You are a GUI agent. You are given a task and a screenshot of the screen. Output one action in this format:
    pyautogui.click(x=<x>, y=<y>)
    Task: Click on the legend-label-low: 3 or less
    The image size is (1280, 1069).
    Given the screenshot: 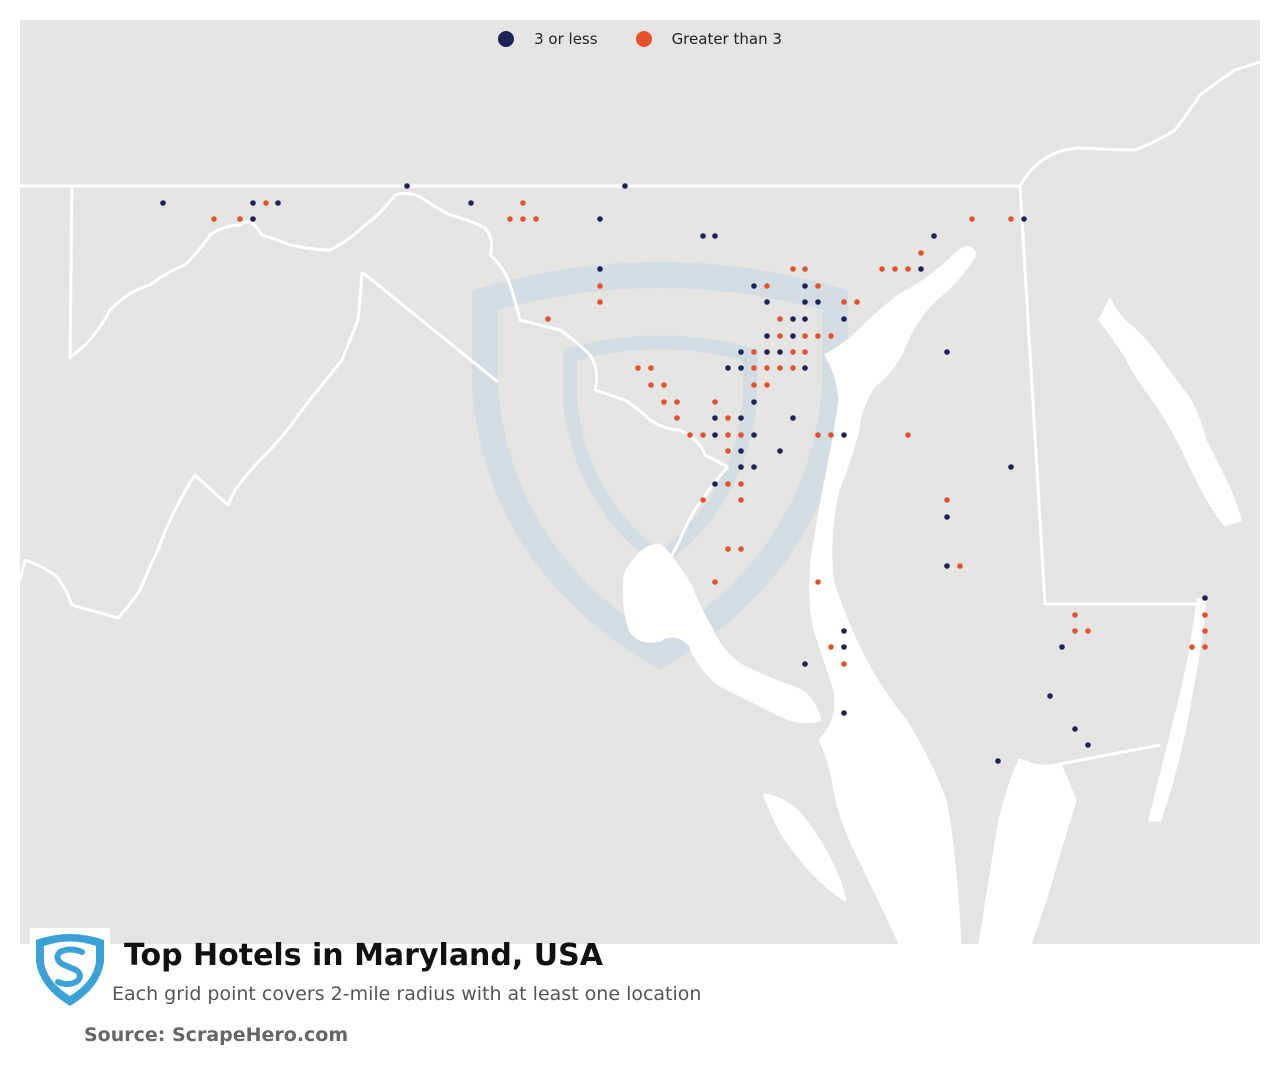 What is the action you would take?
    pyautogui.click(x=566, y=39)
    